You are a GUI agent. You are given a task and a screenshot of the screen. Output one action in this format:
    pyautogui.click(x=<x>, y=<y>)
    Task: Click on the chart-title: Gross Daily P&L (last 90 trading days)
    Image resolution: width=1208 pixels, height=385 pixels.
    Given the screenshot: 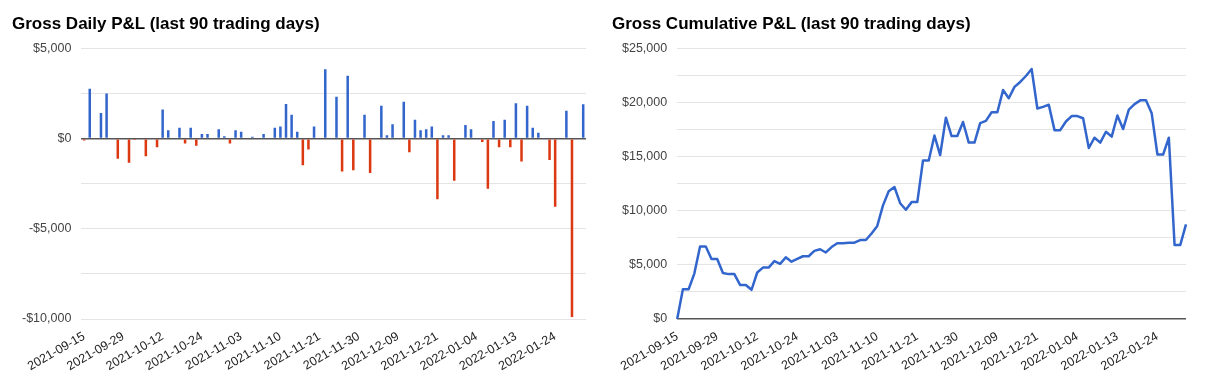 What is the action you would take?
    pyautogui.click(x=166, y=23)
    